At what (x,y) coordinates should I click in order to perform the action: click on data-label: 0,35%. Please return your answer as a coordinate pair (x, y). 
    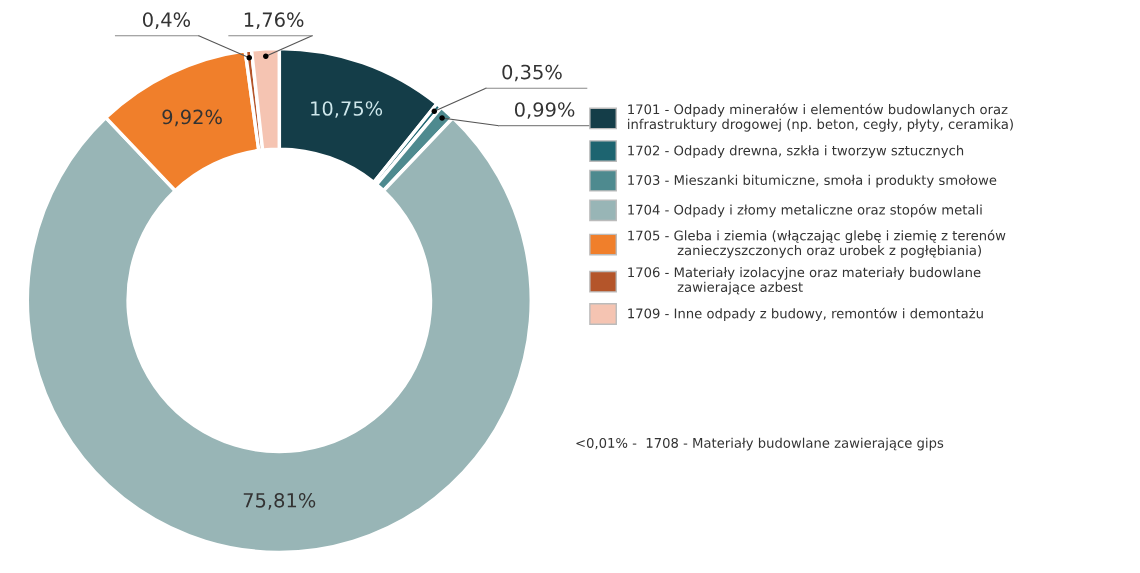
    Looking at the image, I should click on (532, 73).